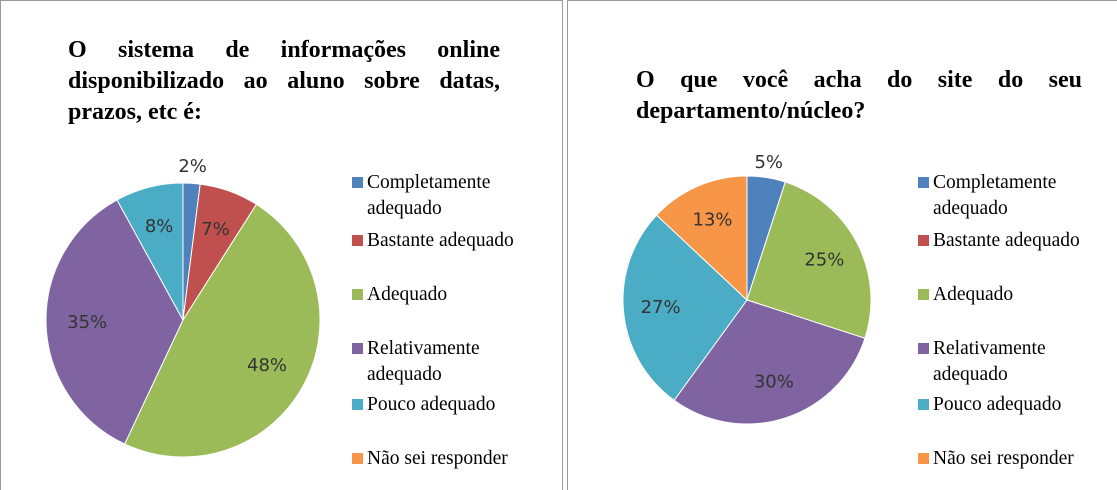 This screenshot has height=490, width=1117. Describe the element at coordinates (713, 219) in the screenshot. I see `data-label: 13%` at that location.